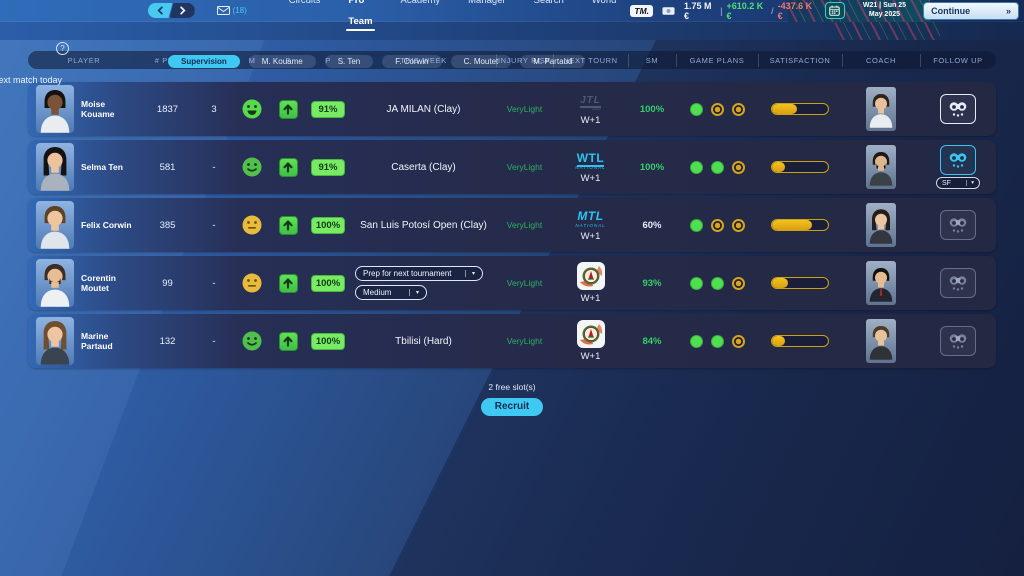  I want to click on menu-manager: Manager, so click(487, 3).